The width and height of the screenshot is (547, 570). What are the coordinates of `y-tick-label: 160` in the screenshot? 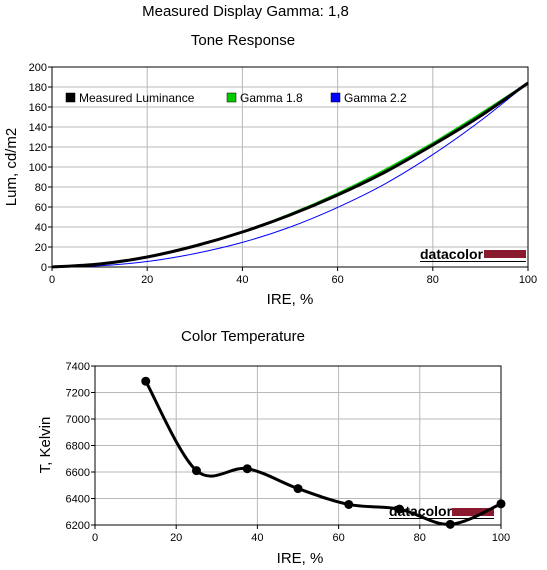 It's located at (38, 108).